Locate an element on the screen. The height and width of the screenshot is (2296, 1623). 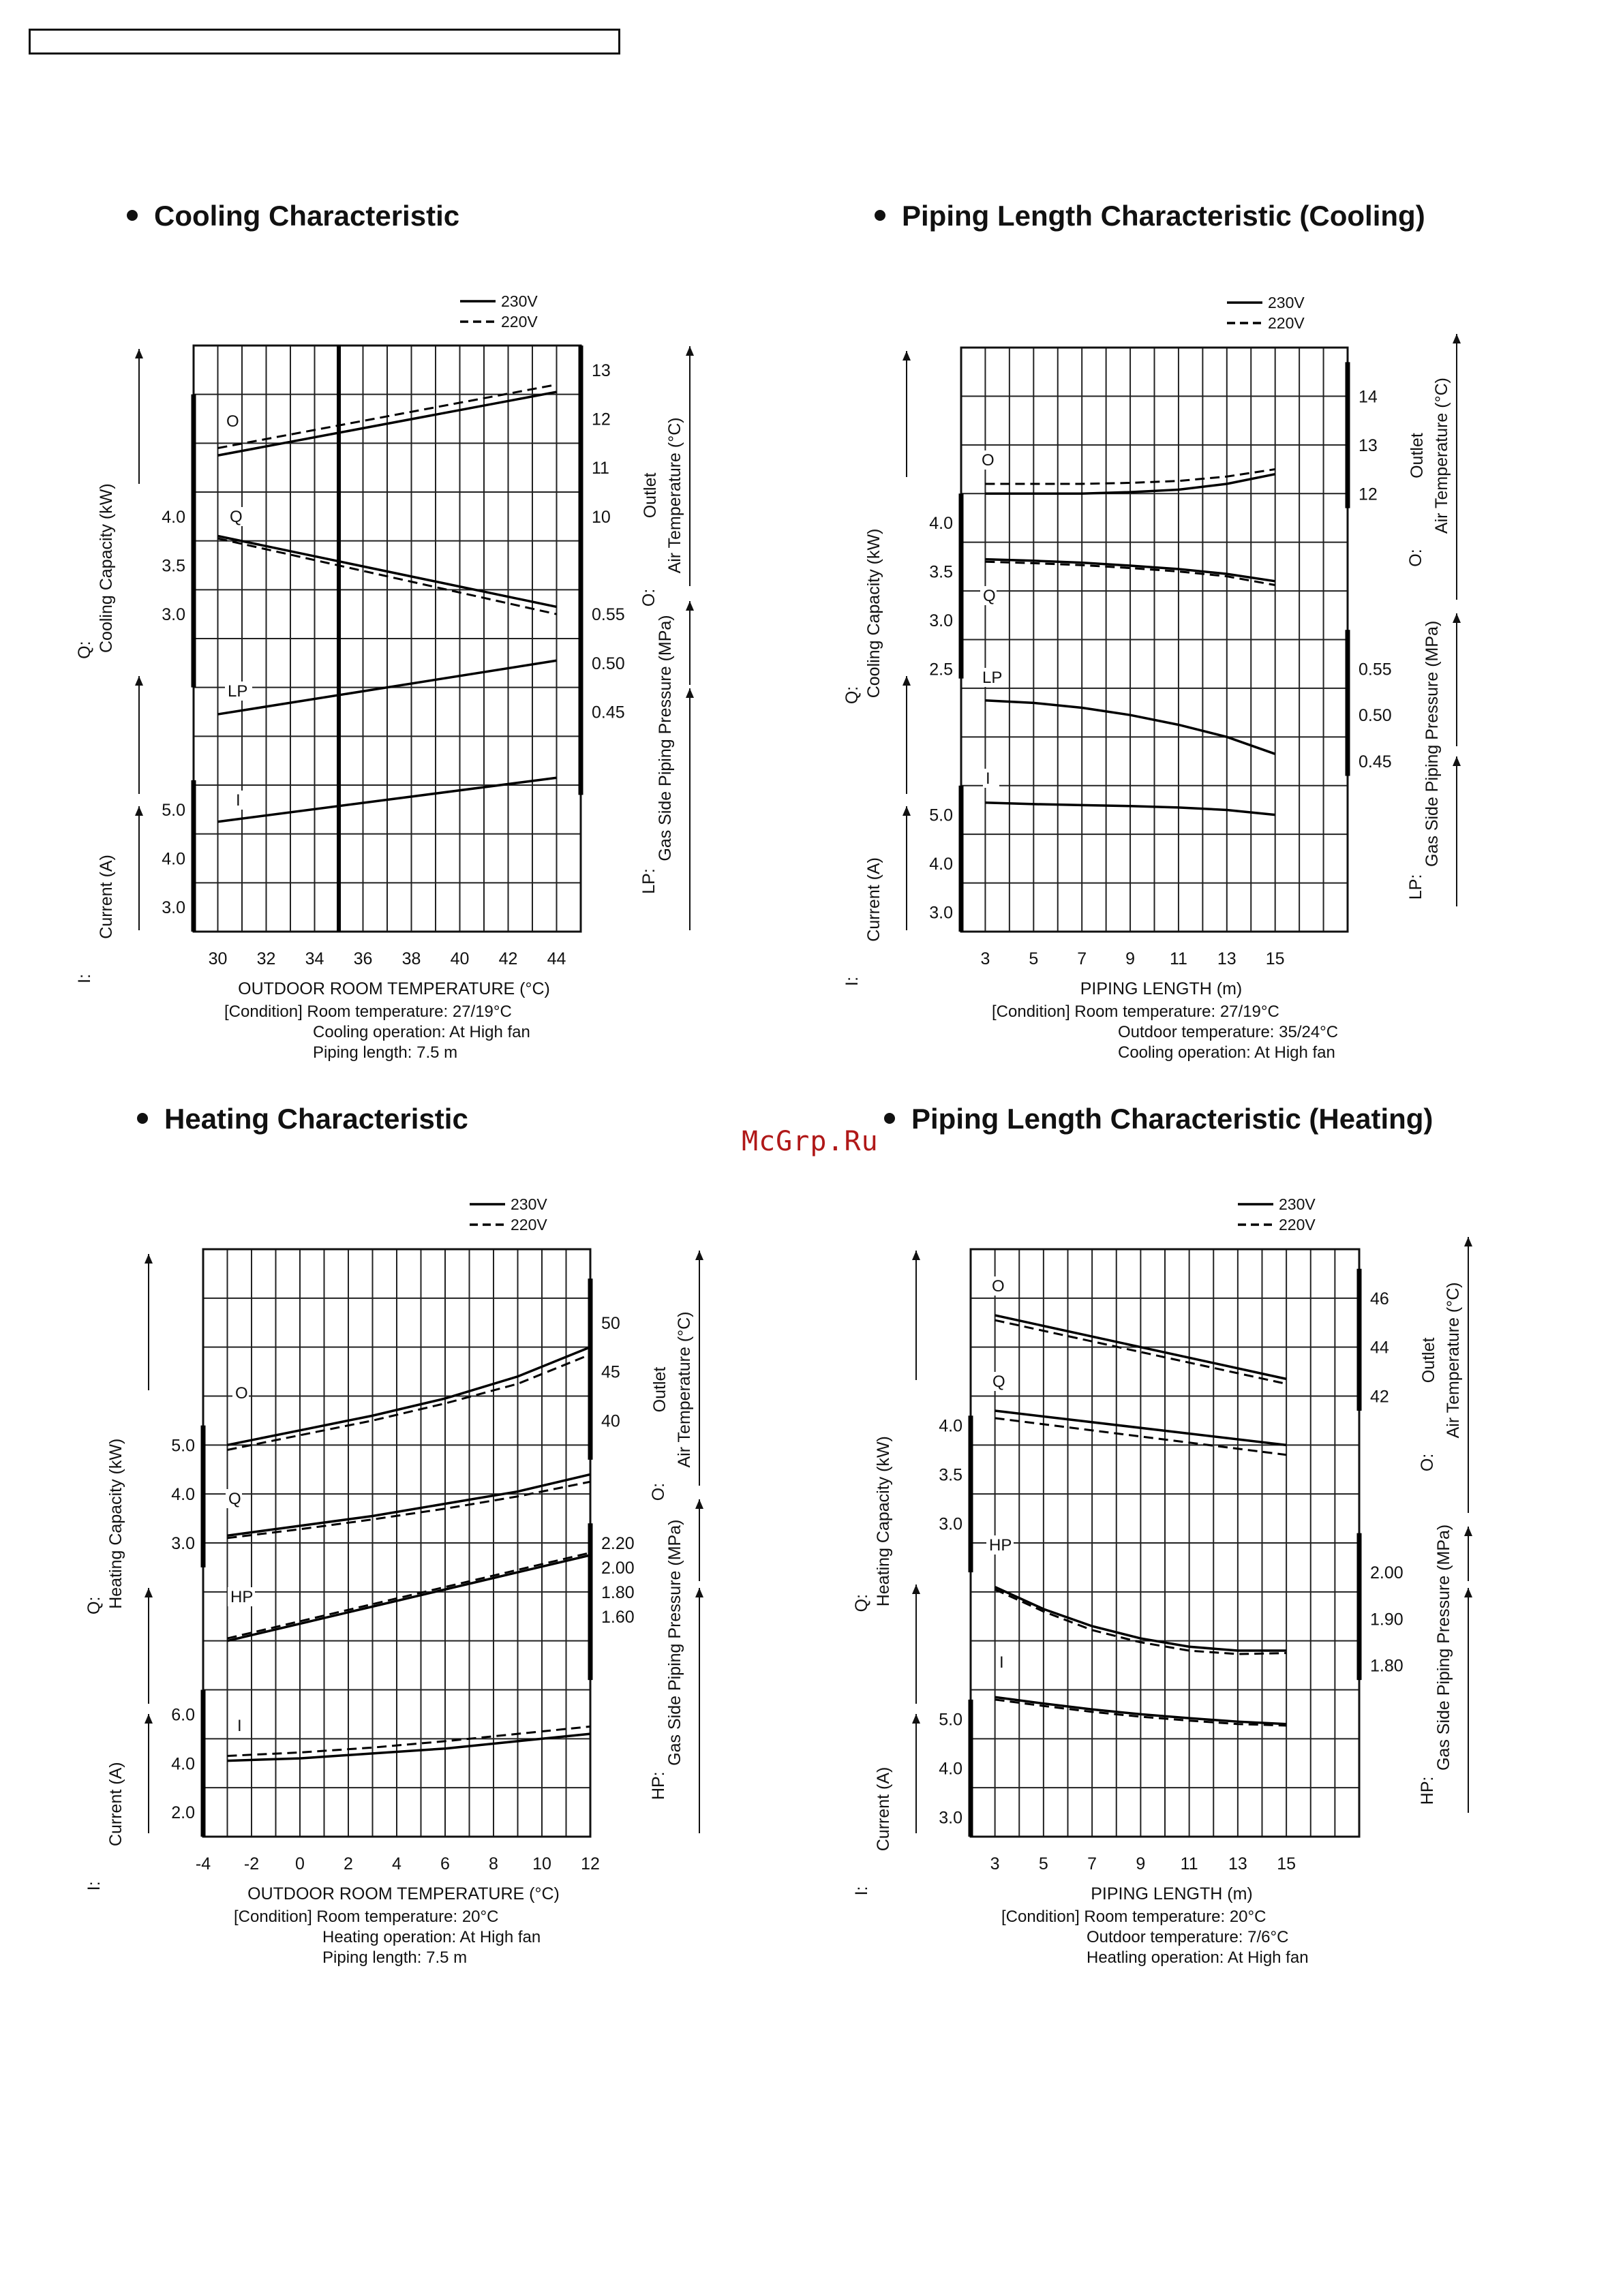
x-tick-label: 5 is located at coordinates (1043, 1864).